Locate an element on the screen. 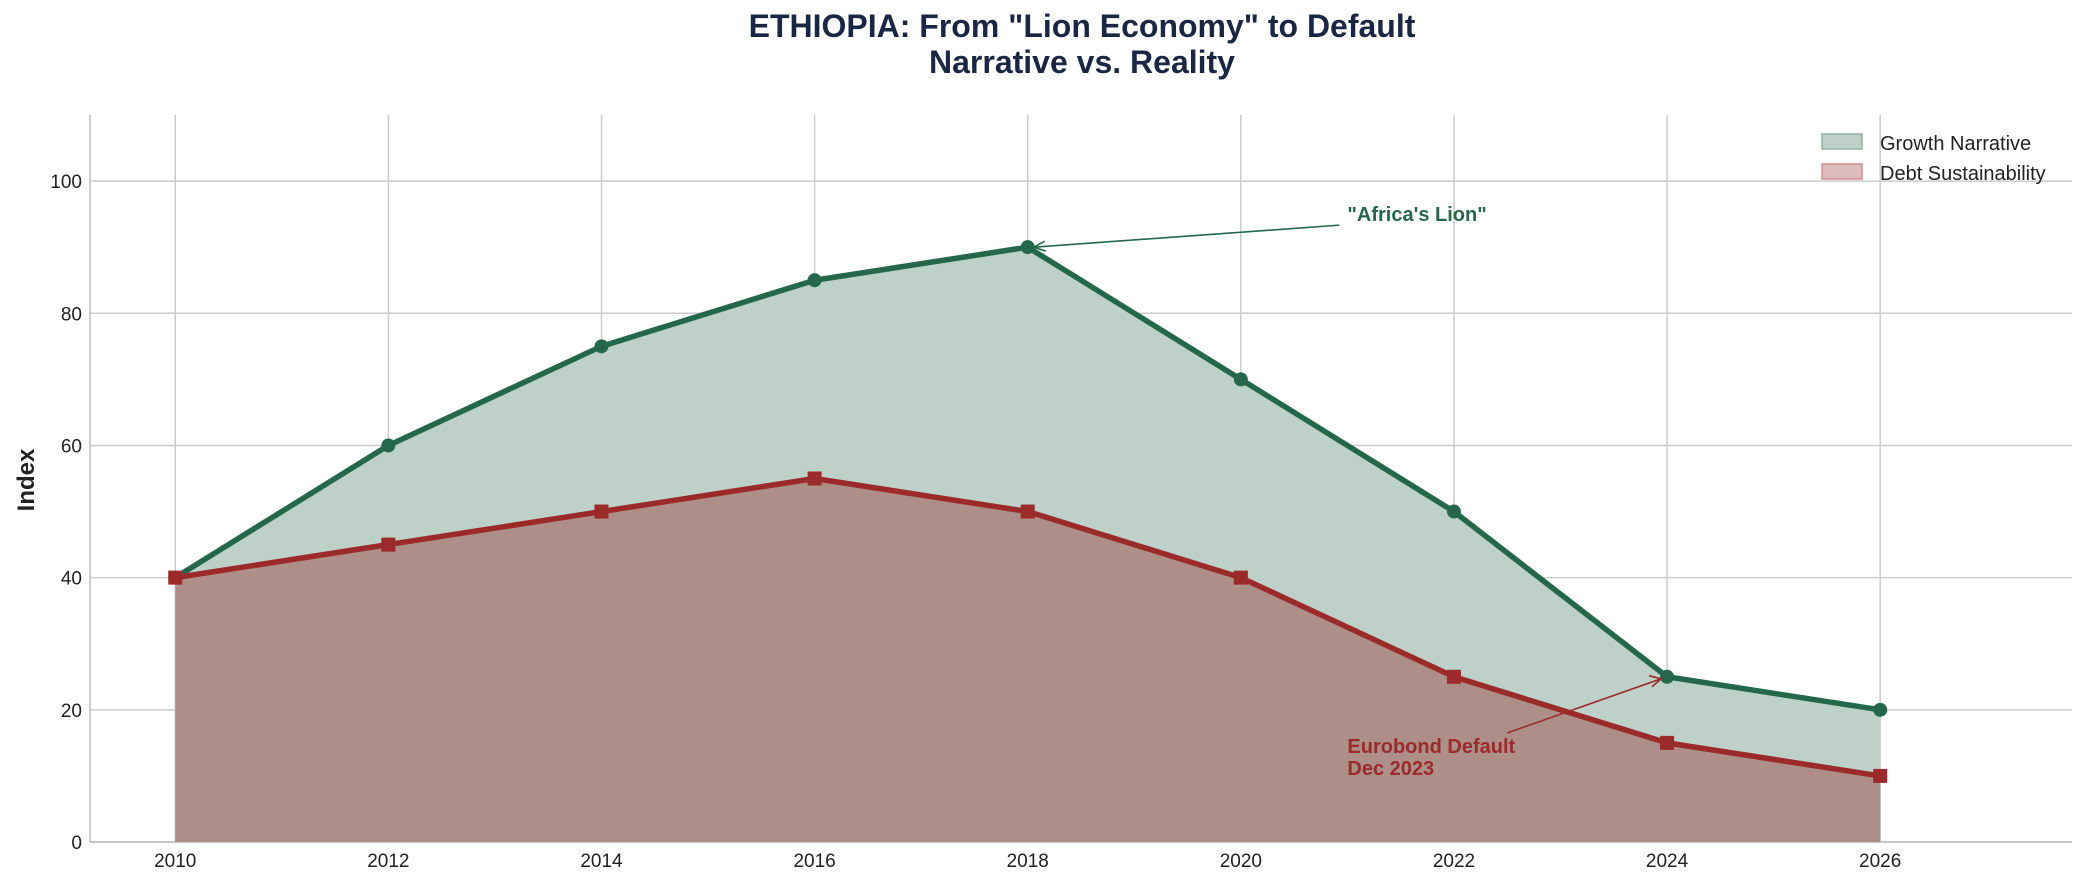 Image resolution: width=2086 pixels, height=887 pixels. x-tick-label: 2026 is located at coordinates (1880, 861).